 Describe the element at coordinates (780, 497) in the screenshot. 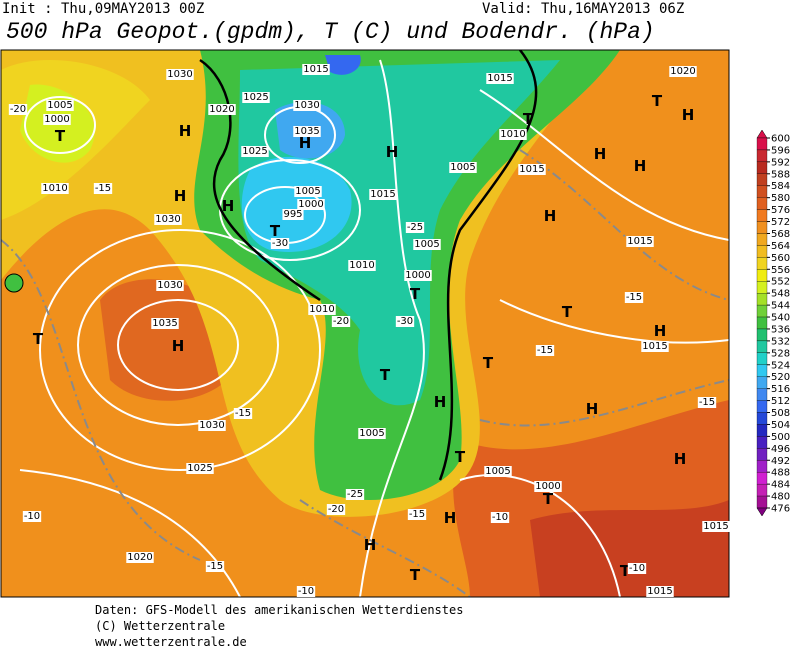

I see `colorbar-label: 480` at that location.